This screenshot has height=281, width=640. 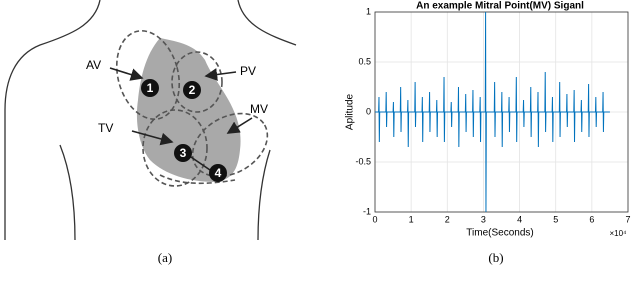 I want to click on caption: (b), so click(x=495, y=257).